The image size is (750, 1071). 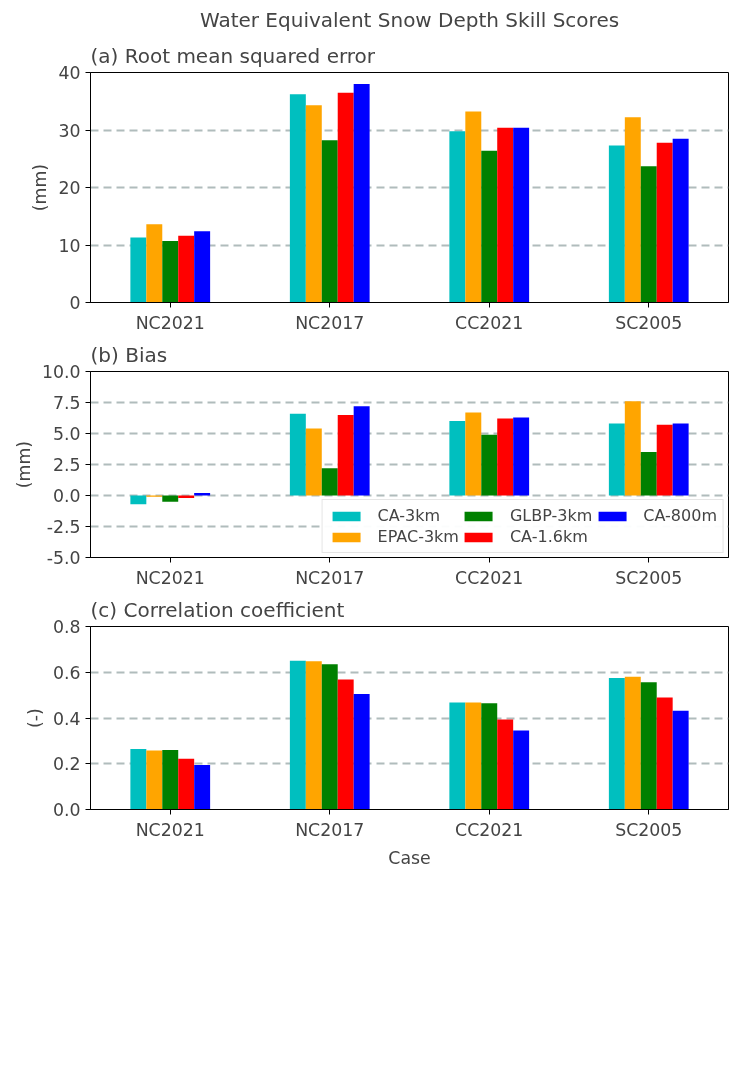 I want to click on x-axis-title: Case, so click(x=409, y=857).